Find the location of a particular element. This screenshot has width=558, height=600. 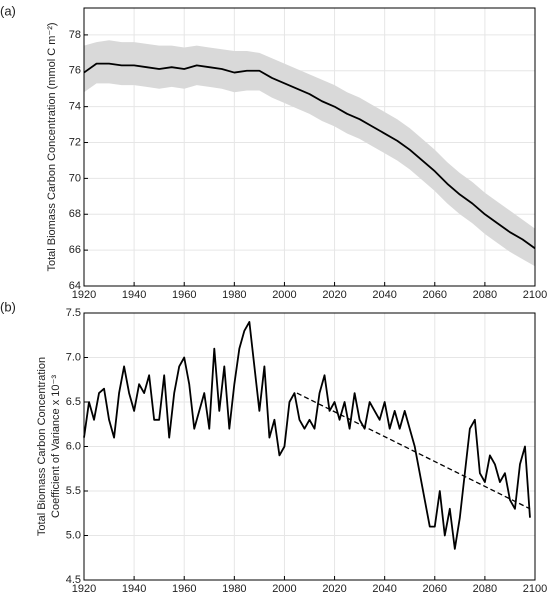

y-tick-label: 78 is located at coordinates (75, 35).